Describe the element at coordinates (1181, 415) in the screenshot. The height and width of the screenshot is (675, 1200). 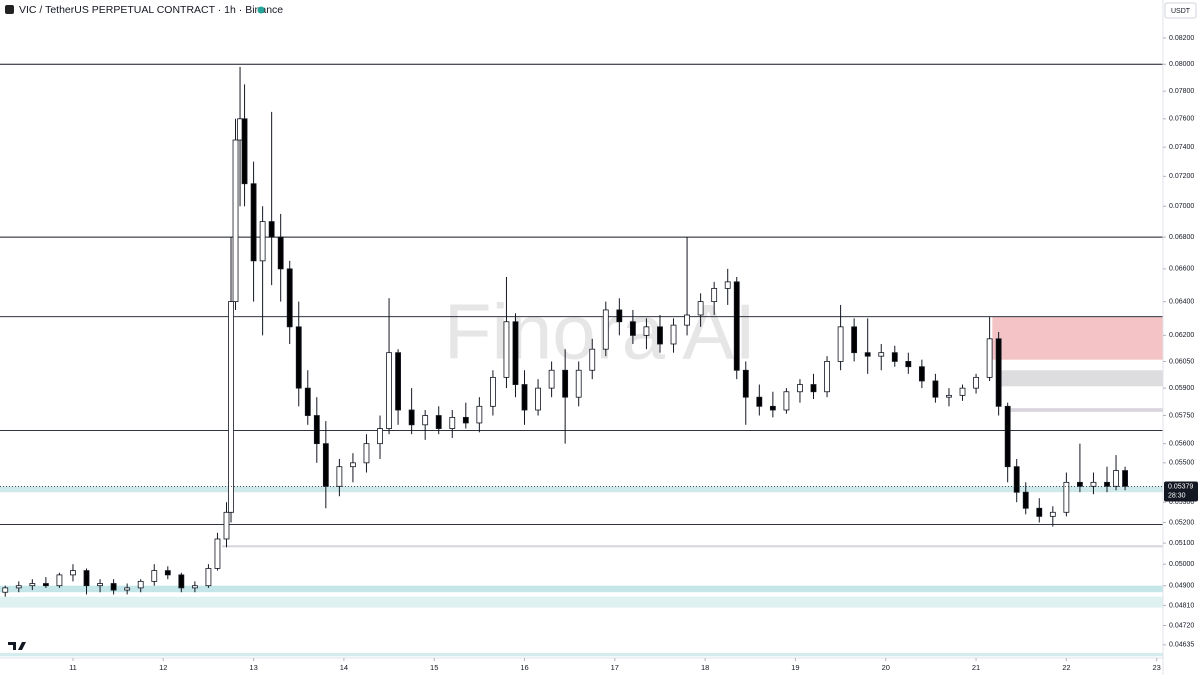
I see `y-tick-label: 0.05750` at that location.